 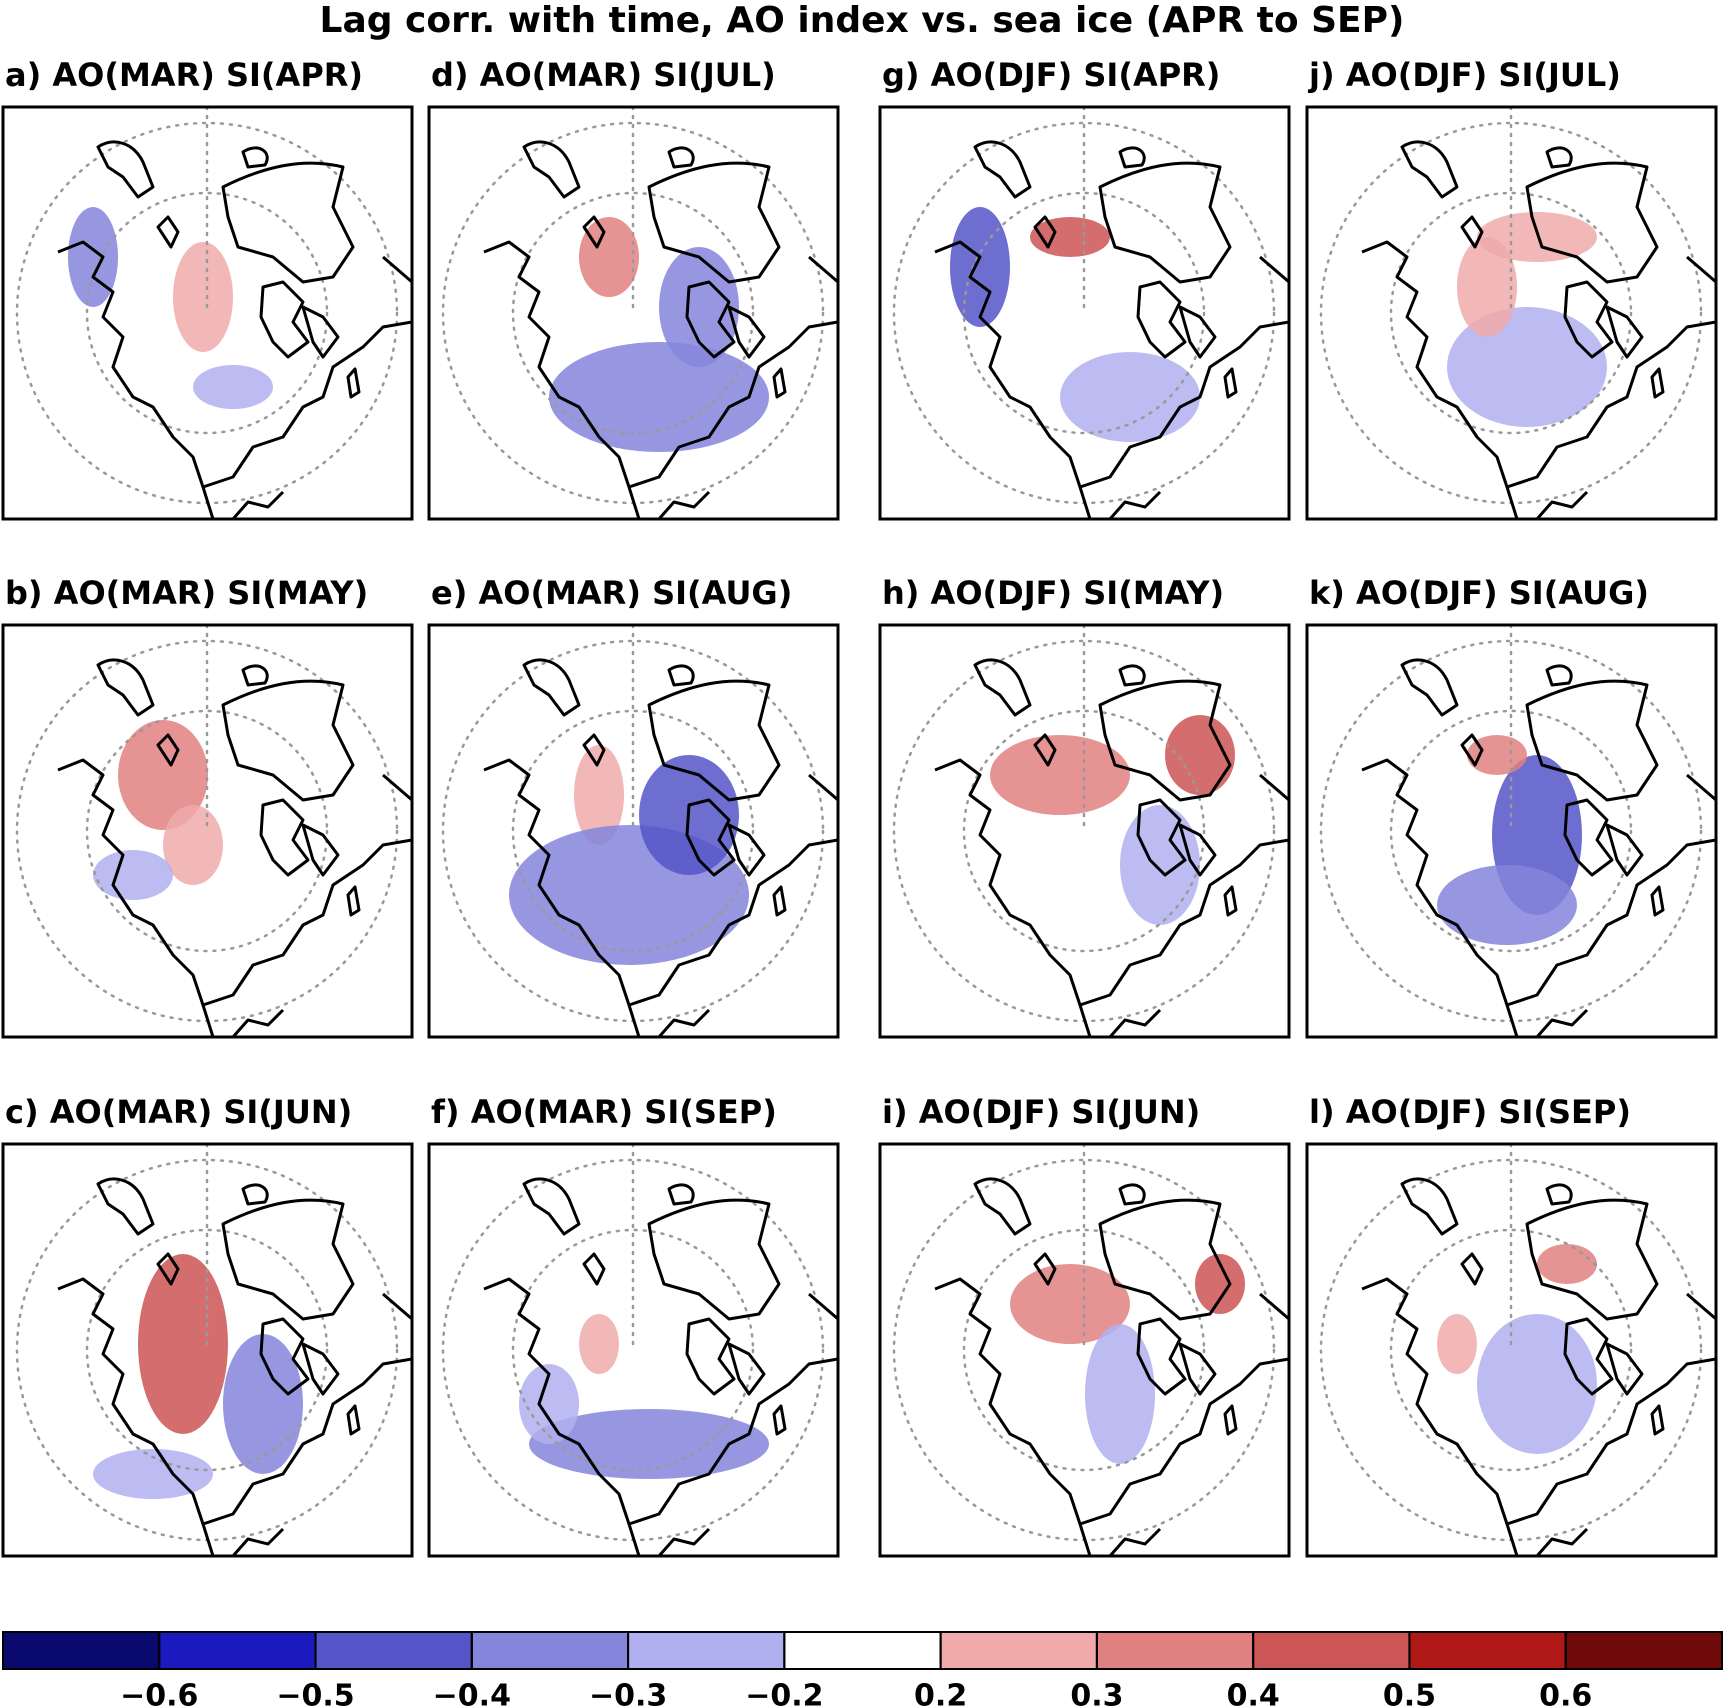 I want to click on colorbar-tick-label: −0.6, so click(x=159, y=1693).